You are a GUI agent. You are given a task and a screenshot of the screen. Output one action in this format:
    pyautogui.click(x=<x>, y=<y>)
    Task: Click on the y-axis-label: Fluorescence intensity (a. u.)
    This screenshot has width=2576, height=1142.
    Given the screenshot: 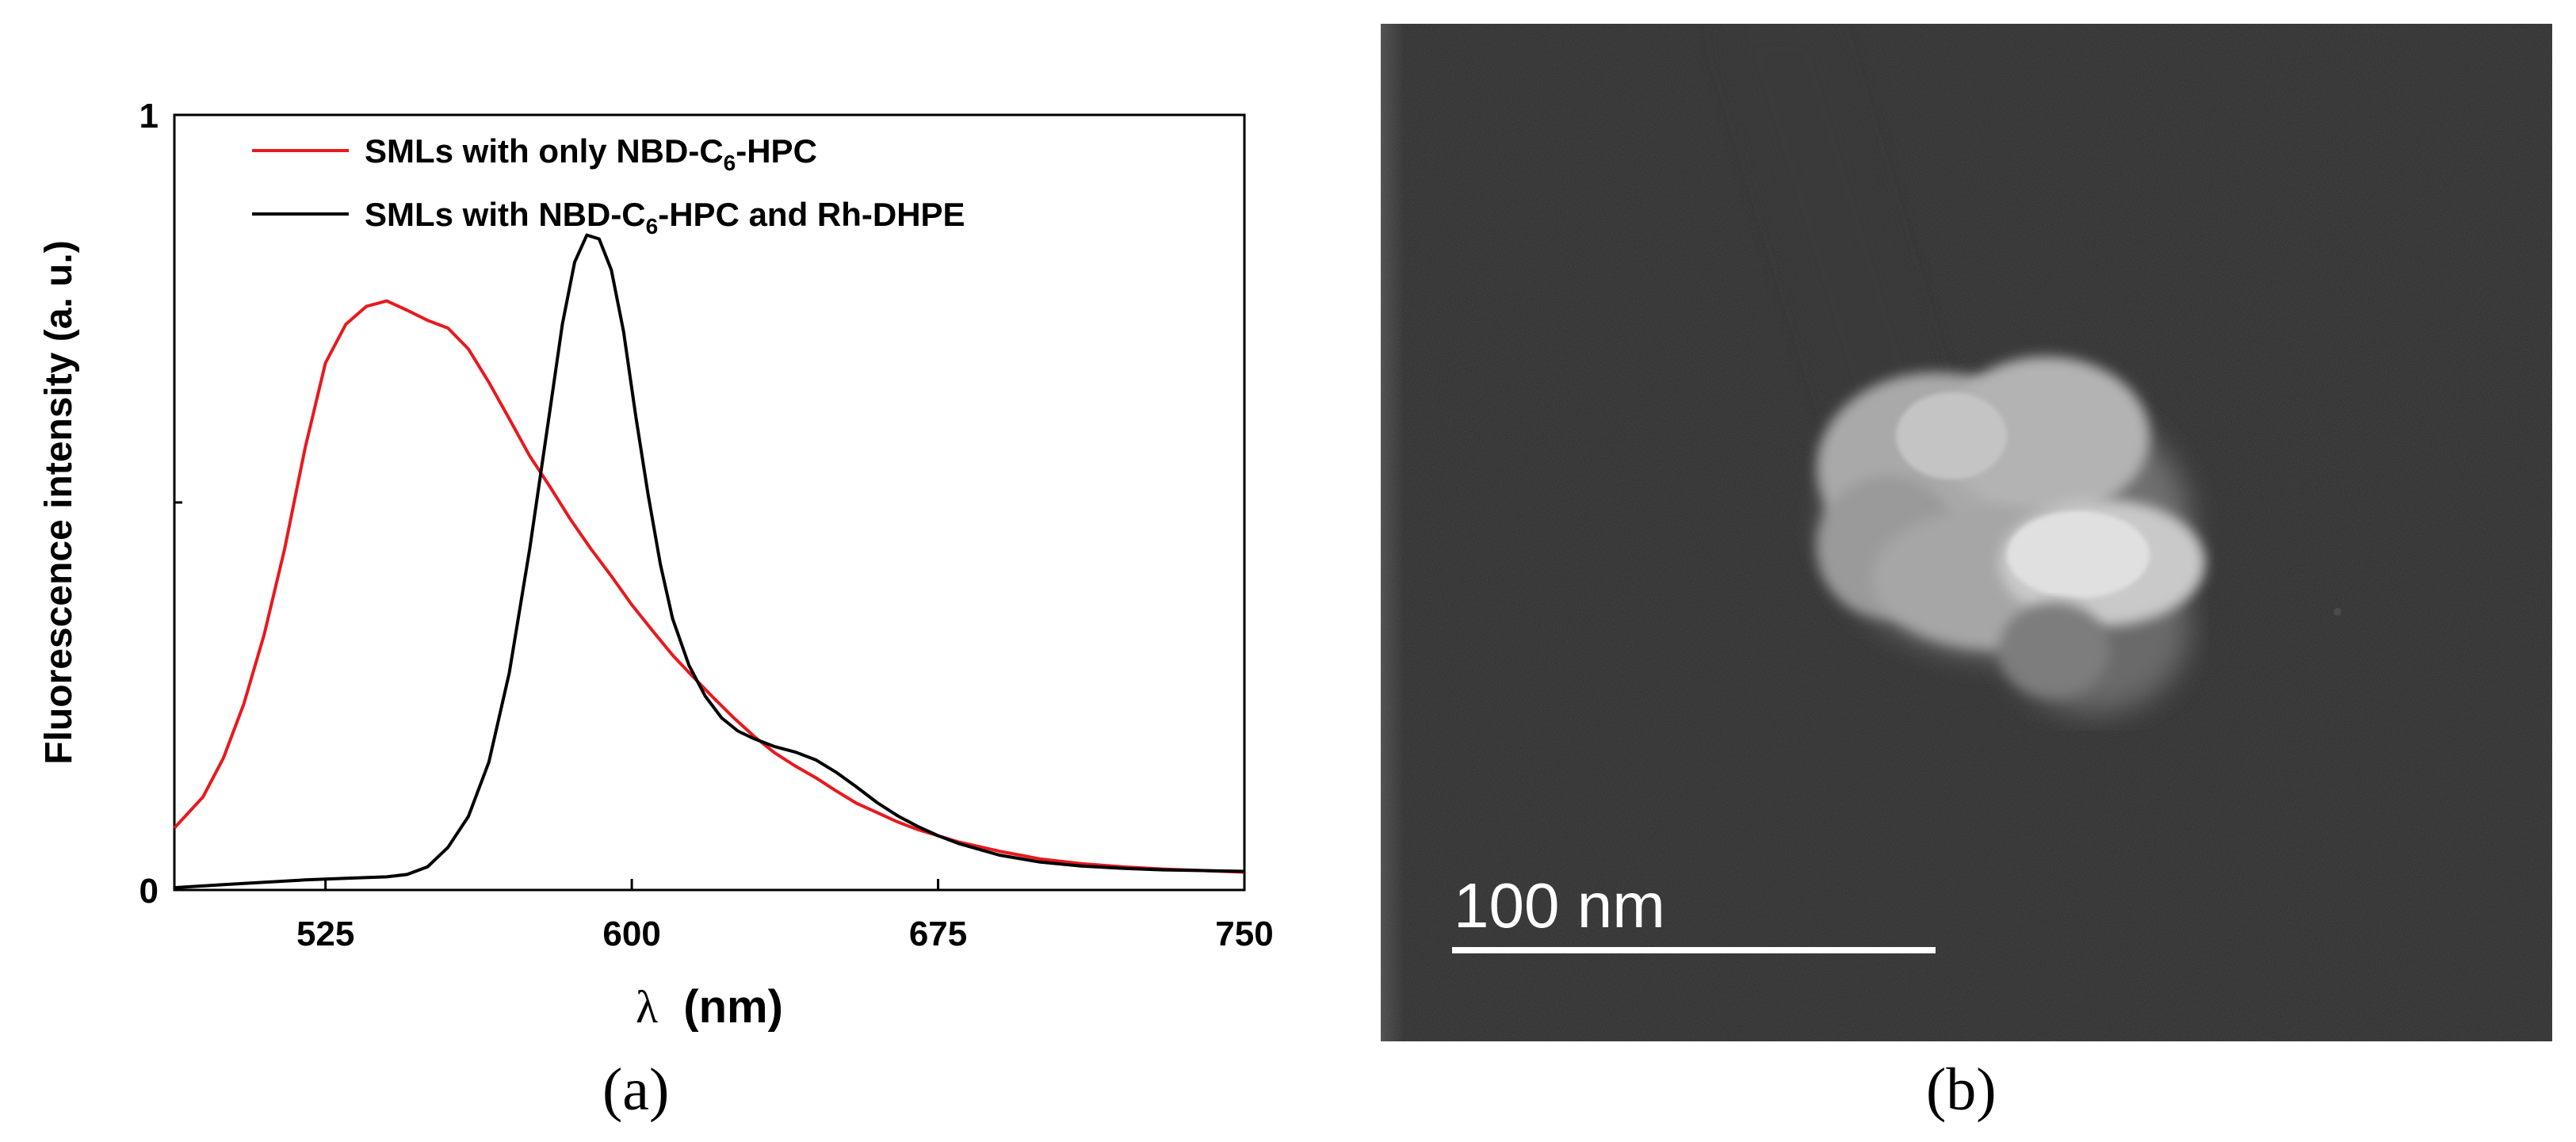 What is the action you would take?
    pyautogui.click(x=59, y=502)
    